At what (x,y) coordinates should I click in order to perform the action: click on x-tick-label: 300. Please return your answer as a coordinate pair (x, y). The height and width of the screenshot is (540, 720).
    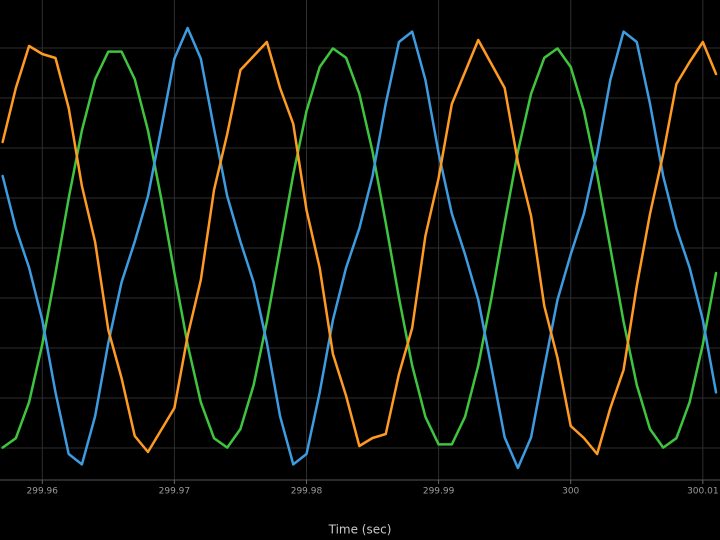
    Looking at the image, I should click on (570, 492).